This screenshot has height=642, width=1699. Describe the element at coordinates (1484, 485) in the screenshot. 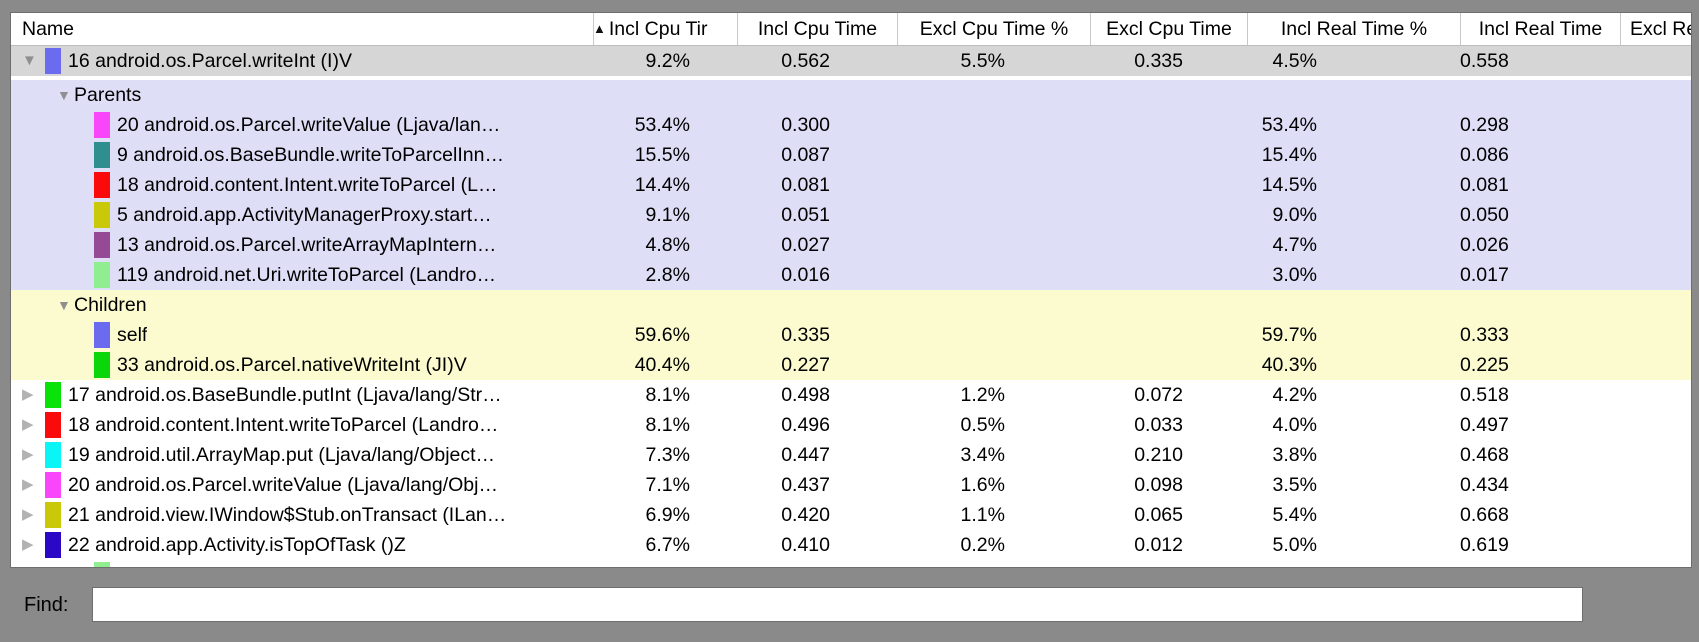

I see `value-cell: 0.434` at that location.